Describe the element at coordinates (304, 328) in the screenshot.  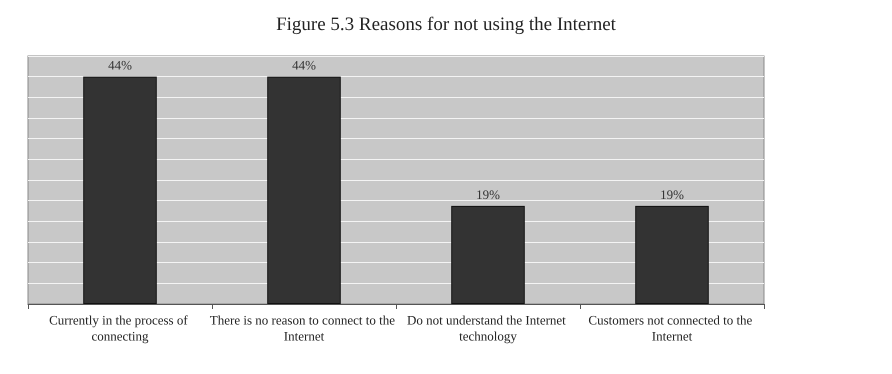
I see `x-tick-label: There is no reason to connect to the Internet` at that location.